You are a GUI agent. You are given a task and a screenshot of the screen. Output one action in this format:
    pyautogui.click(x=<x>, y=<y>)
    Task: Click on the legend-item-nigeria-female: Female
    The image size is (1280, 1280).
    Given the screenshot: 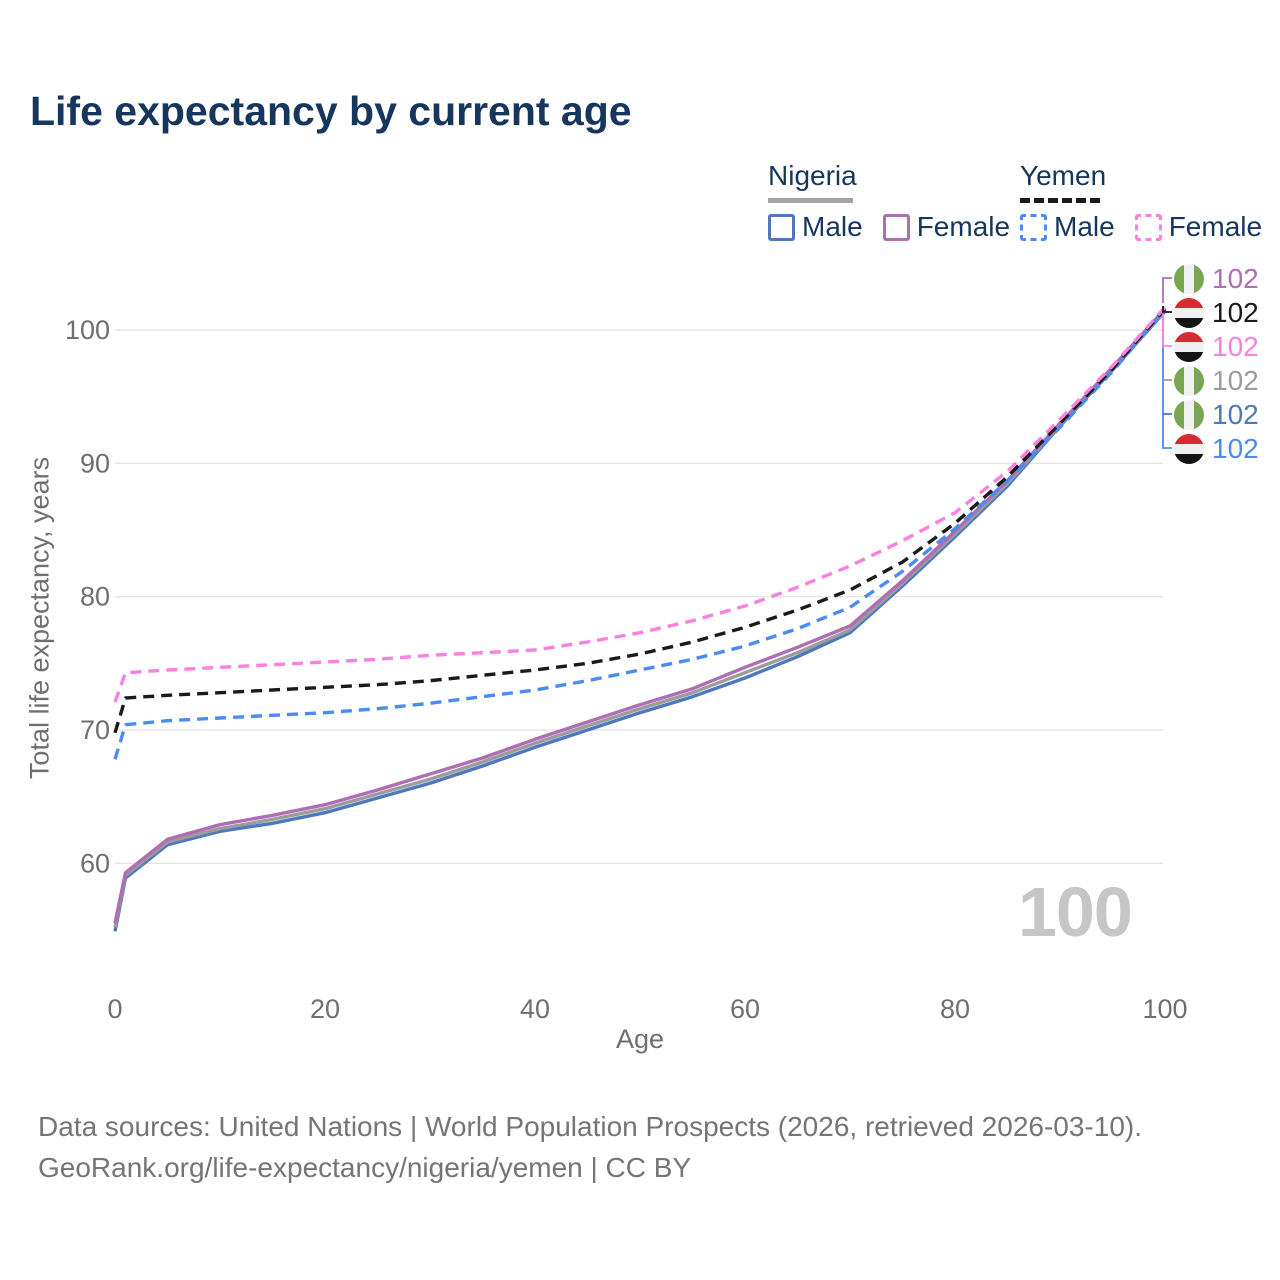 What is the action you would take?
    pyautogui.click(x=946, y=227)
    